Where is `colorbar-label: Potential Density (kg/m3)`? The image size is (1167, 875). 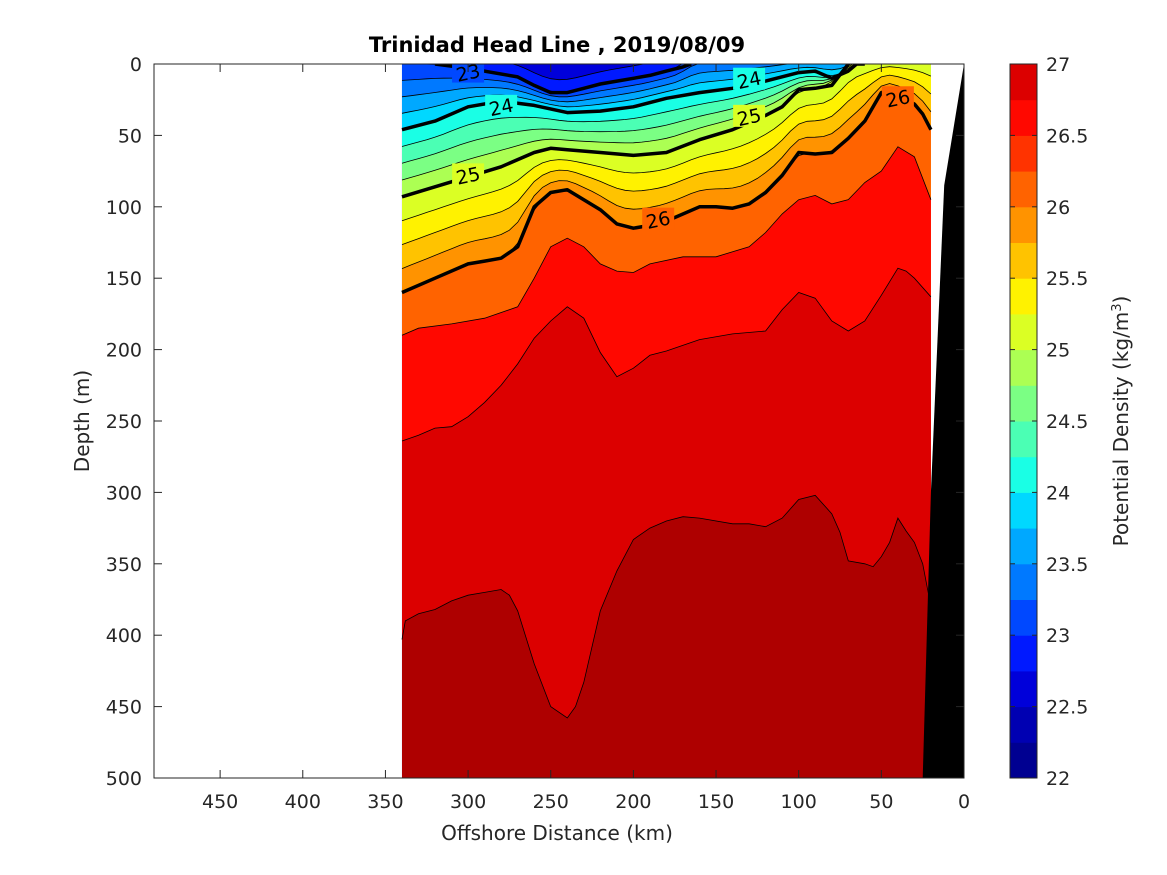
colorbar-label: Potential Density (kg/m3) is located at coordinates (1121, 421).